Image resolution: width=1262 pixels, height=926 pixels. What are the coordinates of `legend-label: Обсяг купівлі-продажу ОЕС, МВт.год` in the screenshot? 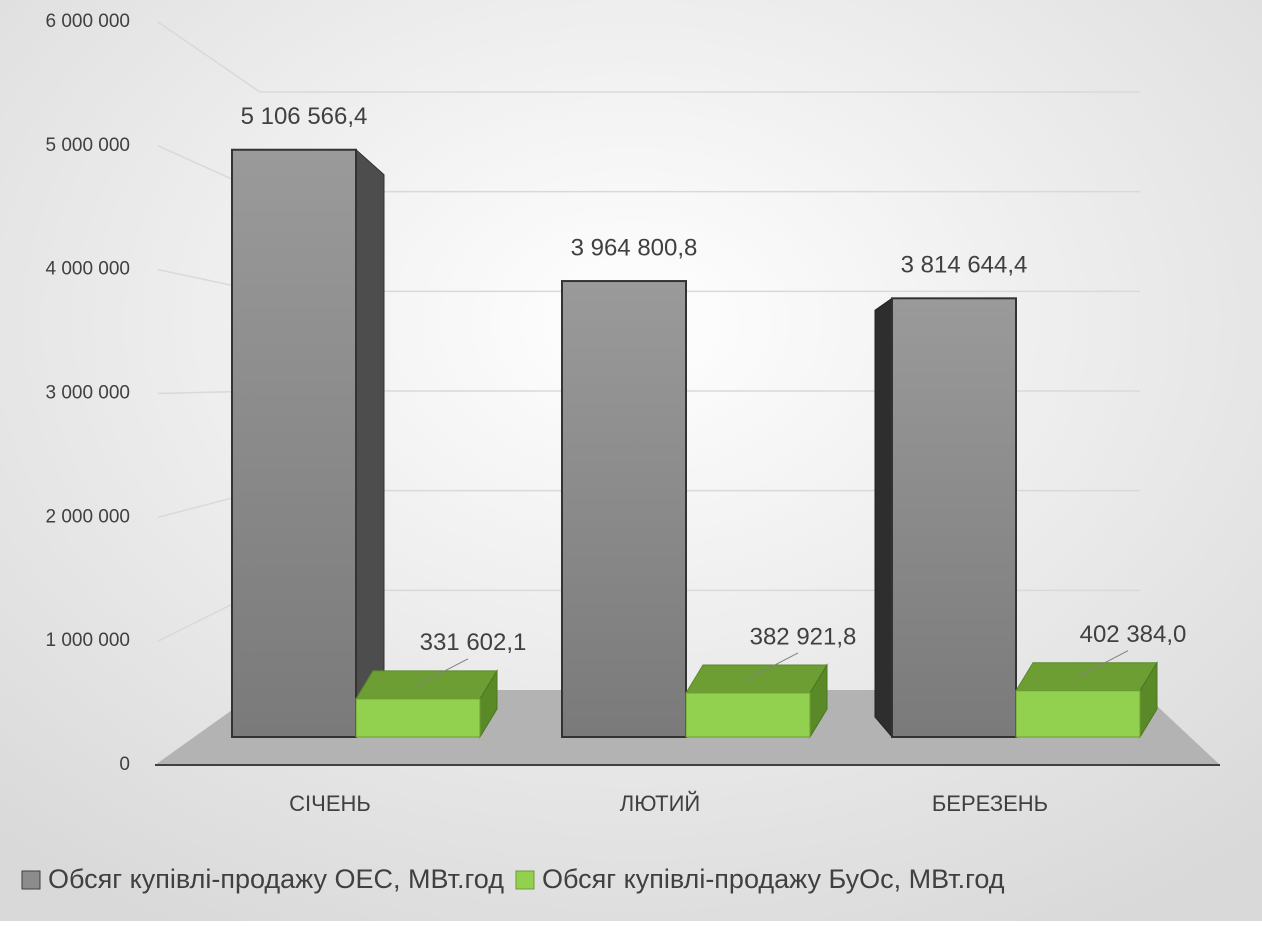 It's located at (276, 879).